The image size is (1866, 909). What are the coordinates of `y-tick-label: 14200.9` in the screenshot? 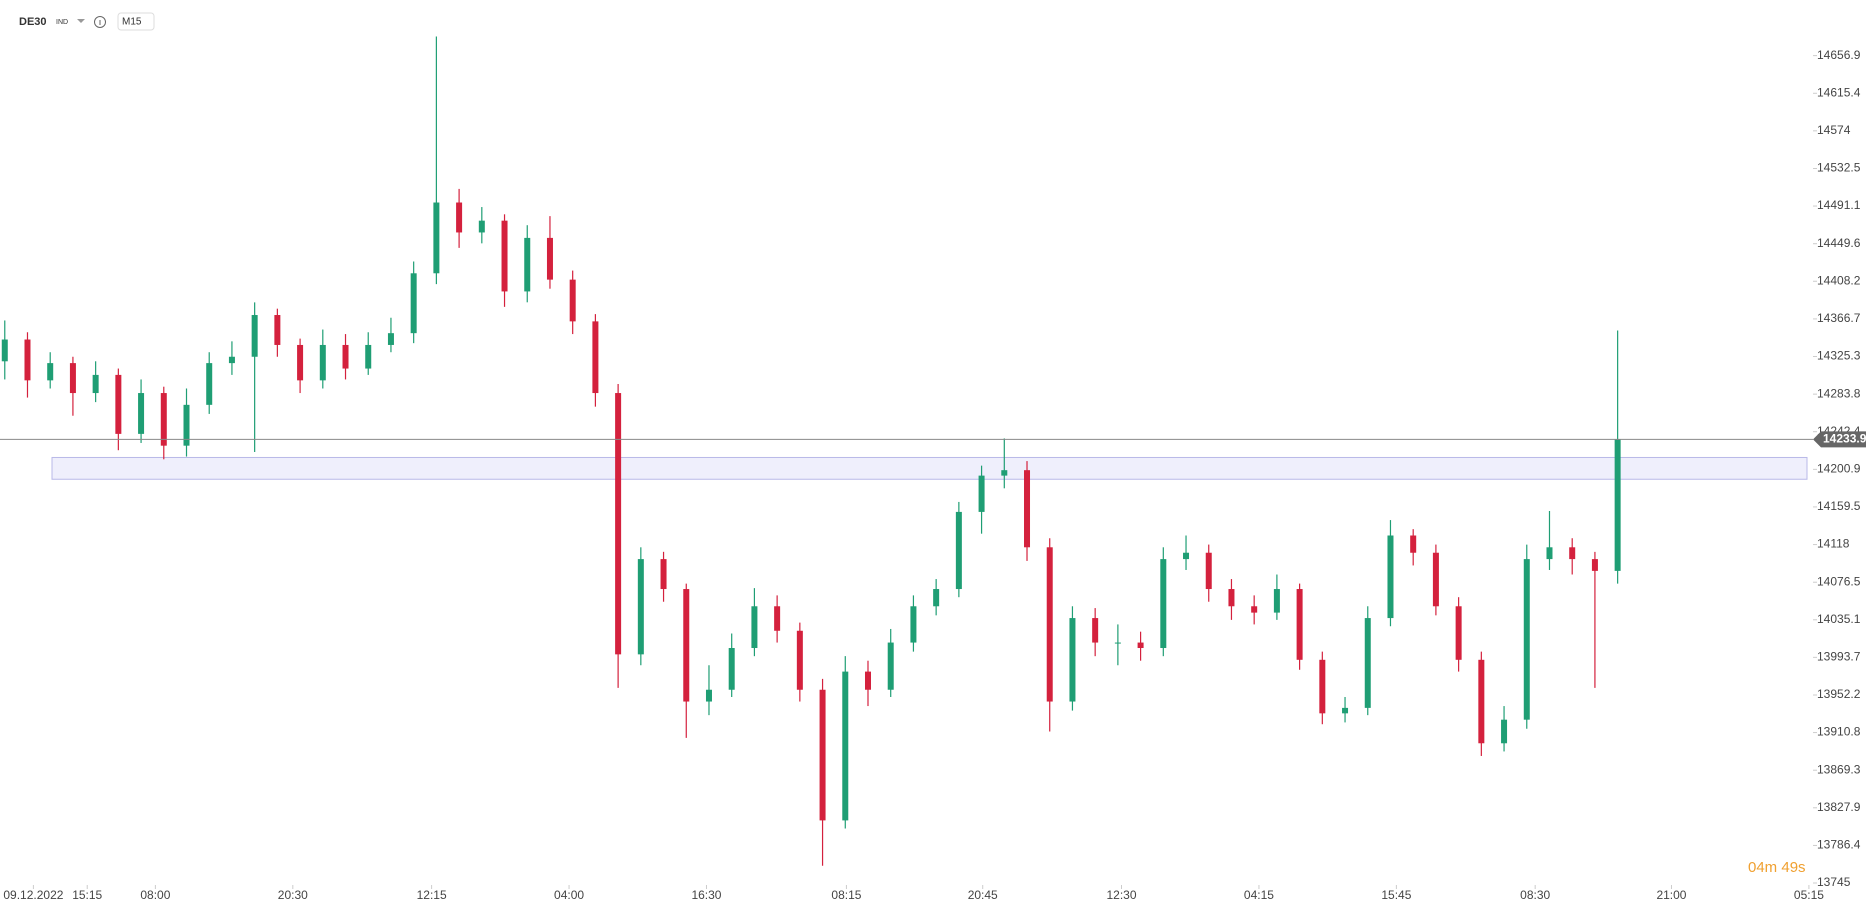 It's located at (1839, 469).